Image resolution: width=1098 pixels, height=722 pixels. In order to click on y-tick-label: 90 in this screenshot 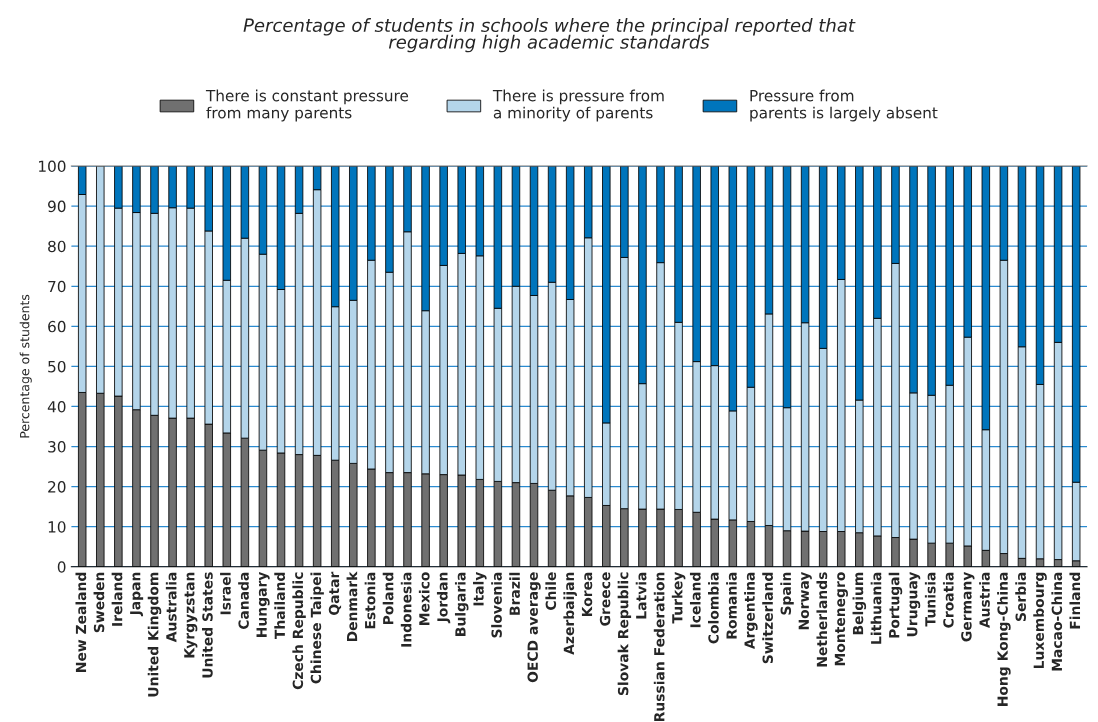, I will do `click(57, 206)`.